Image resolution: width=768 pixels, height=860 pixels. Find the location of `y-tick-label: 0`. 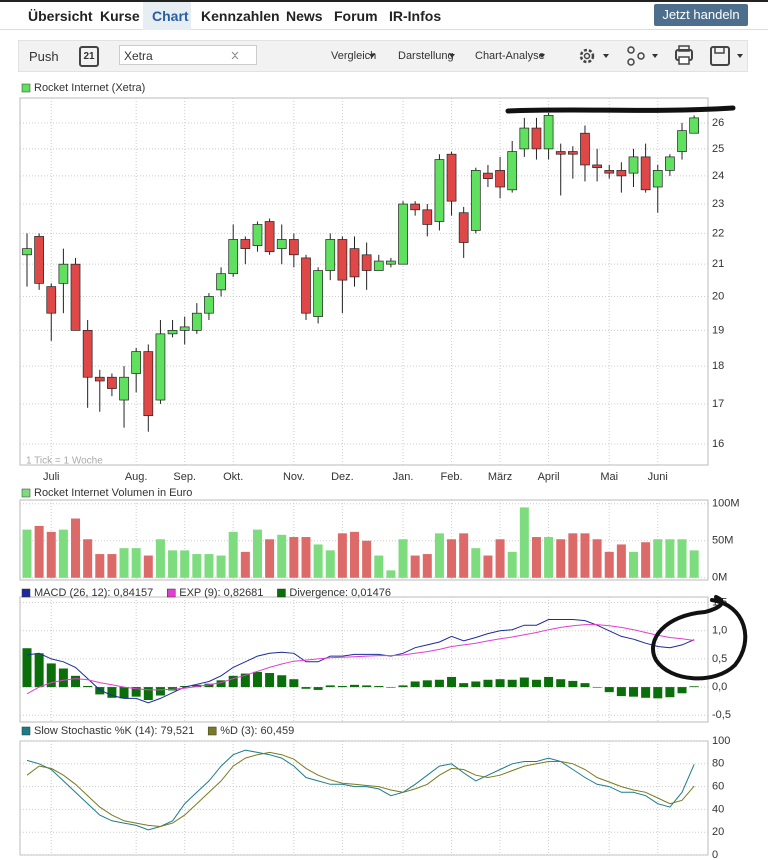

y-tick-label: 0 is located at coordinates (715, 854).